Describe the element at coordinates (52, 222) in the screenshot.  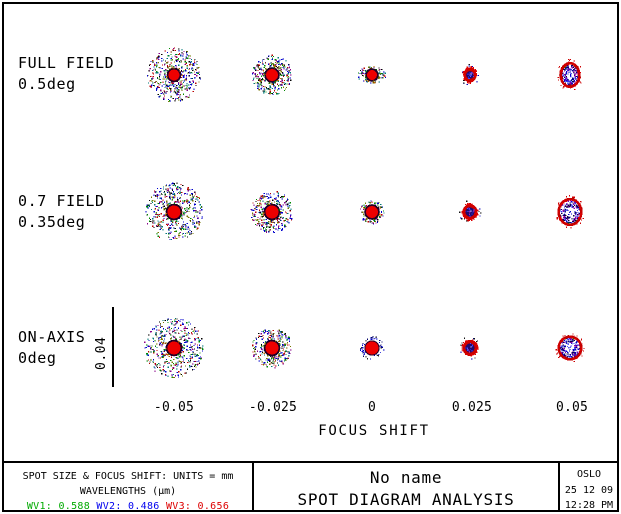
I see `field-angle: 0.35deg` at that location.